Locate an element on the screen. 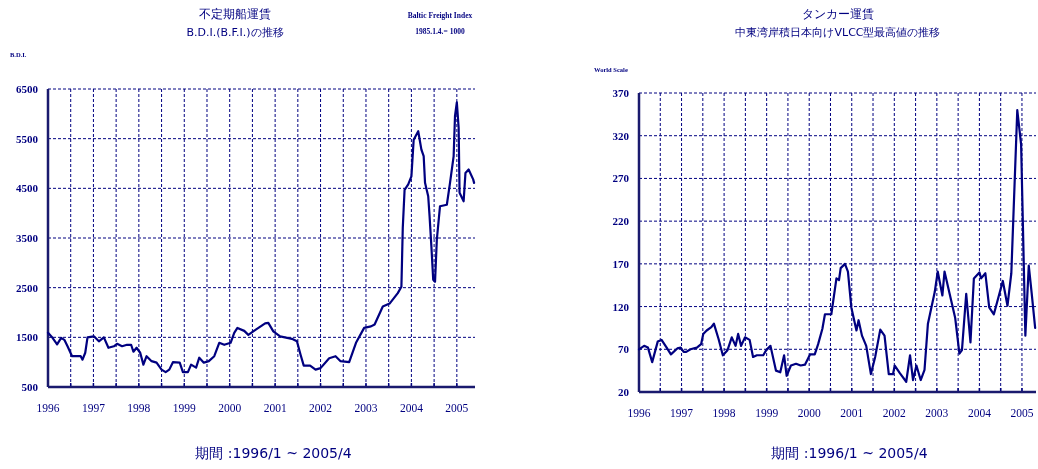 The image size is (1038, 469). chart-title: タンカー運賃 is located at coordinates (838, 14).